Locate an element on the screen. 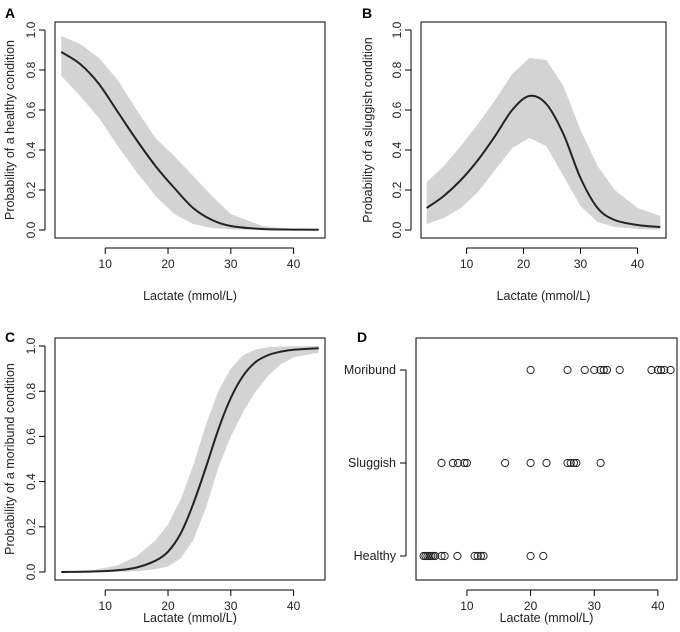  category-label-sluggish: Sluggish is located at coordinates (372, 463).